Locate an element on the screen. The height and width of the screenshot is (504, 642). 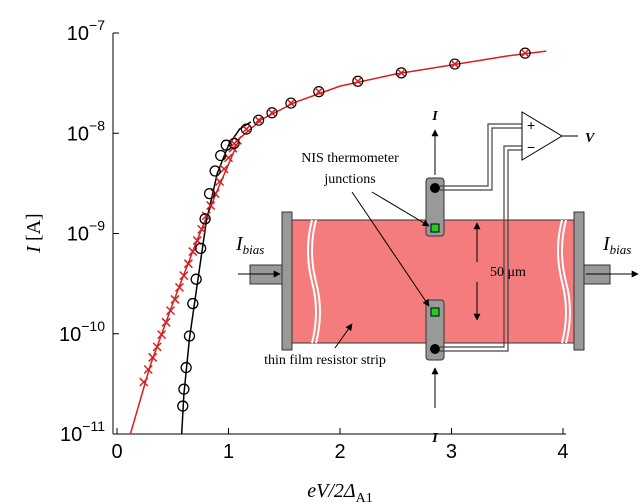
strip-arrow is located at coordinates (343, 336).